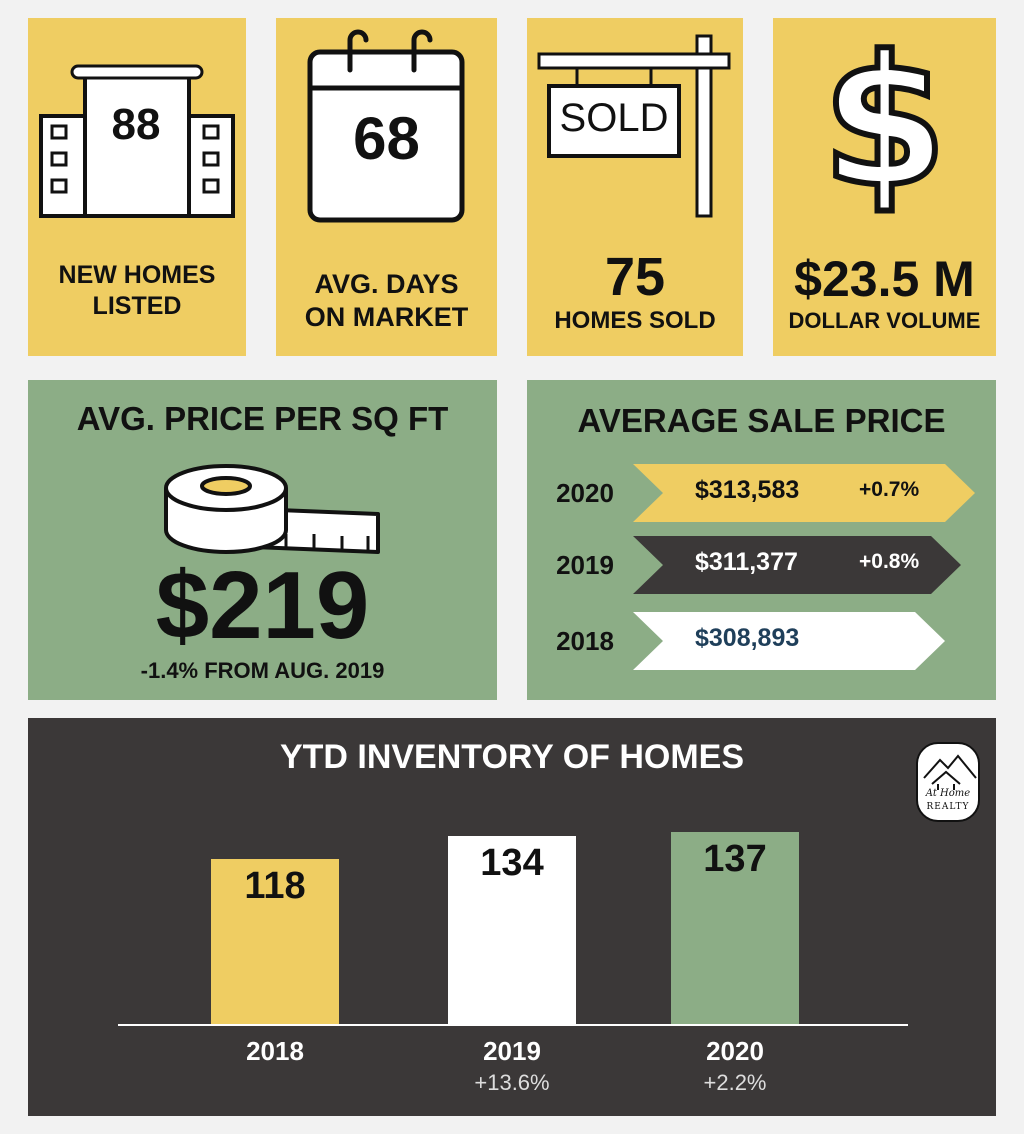  Describe the element at coordinates (512, 757) in the screenshot. I see `inventory-title: YTD INVENTORY OF HOMES` at that location.